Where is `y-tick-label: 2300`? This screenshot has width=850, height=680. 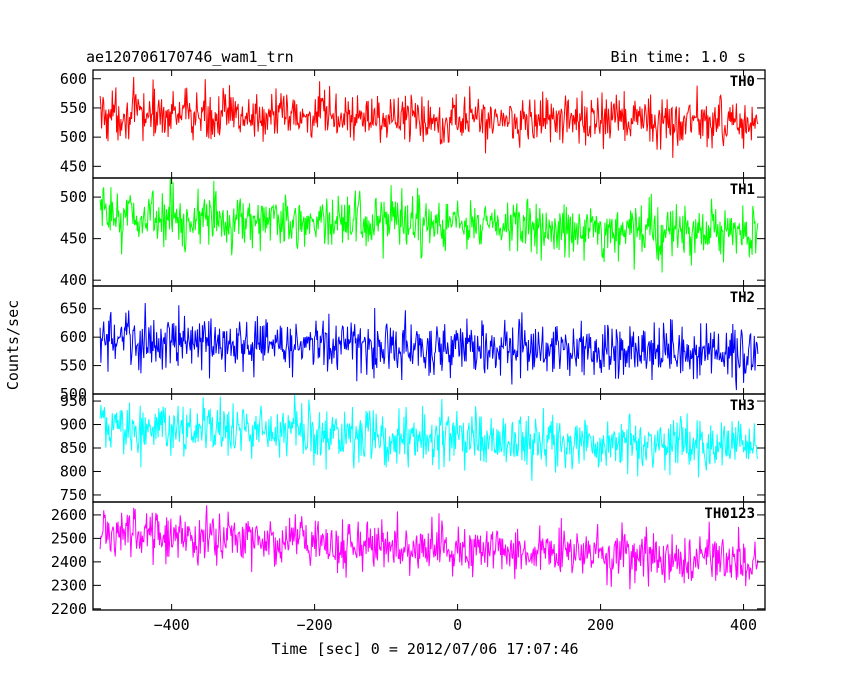 y-tick-label: 2300 is located at coordinates (69, 585).